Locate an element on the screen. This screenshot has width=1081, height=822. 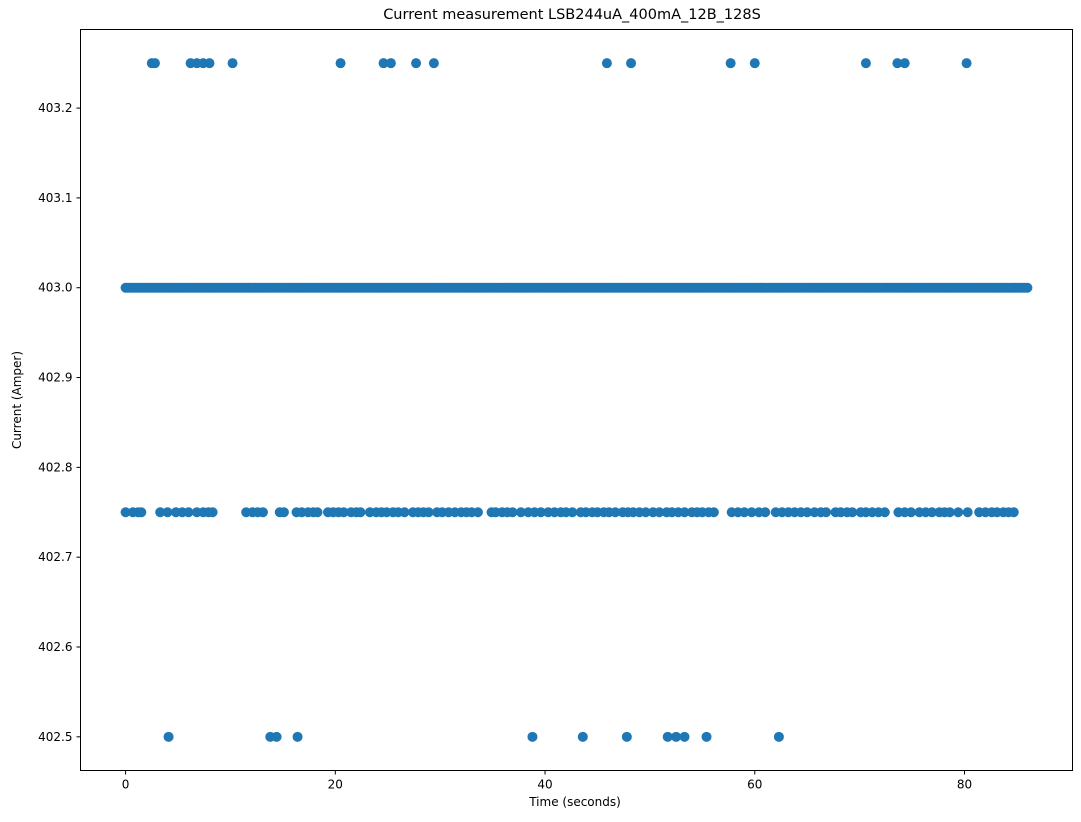
x-tick-label: 20 is located at coordinates (335, 785).